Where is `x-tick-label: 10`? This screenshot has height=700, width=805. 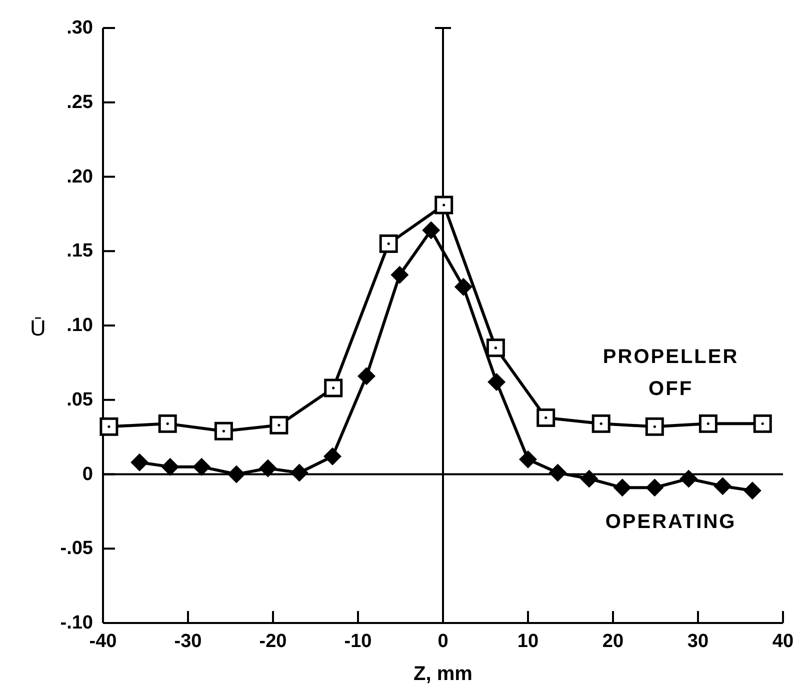
x-tick-label: 10 is located at coordinates (528, 641).